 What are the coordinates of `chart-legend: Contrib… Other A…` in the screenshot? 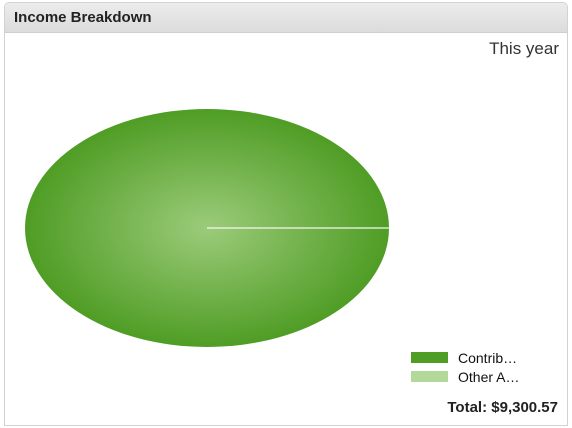 It's located at (465, 367).